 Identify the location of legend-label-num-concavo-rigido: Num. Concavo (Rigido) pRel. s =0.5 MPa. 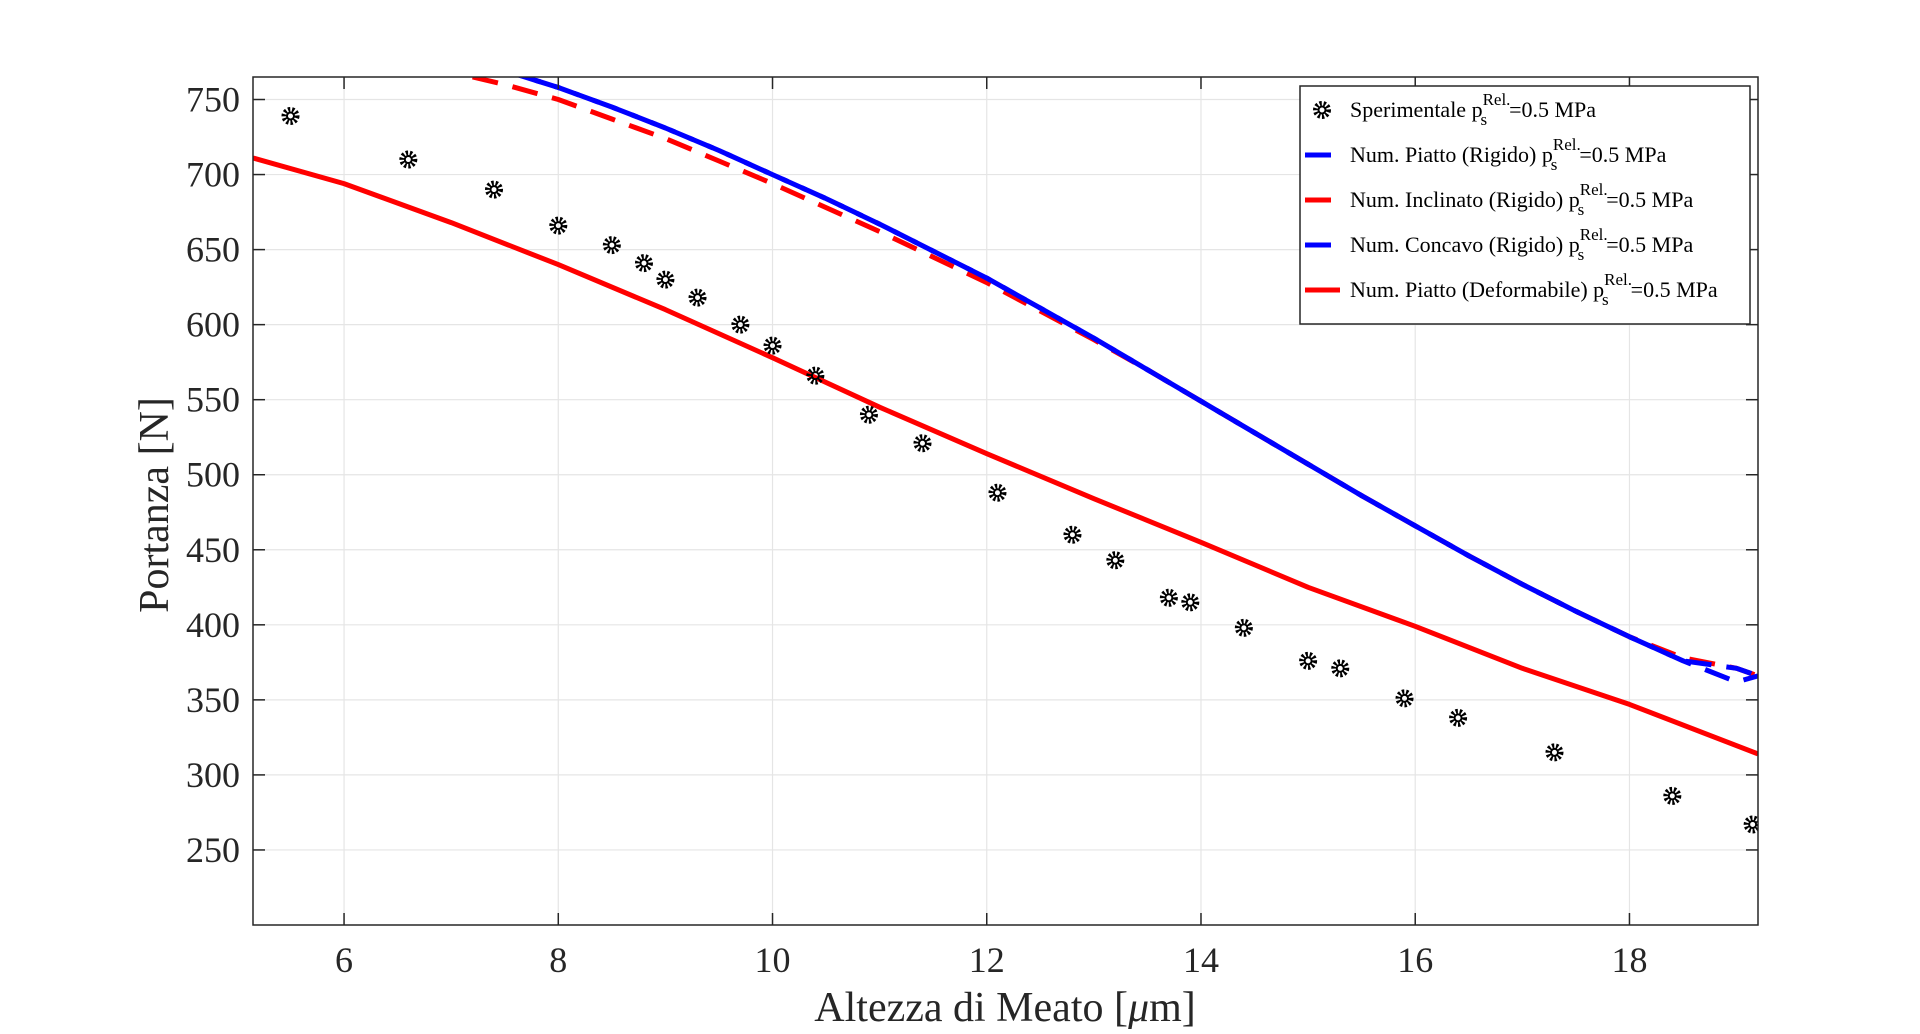
(1521, 244).